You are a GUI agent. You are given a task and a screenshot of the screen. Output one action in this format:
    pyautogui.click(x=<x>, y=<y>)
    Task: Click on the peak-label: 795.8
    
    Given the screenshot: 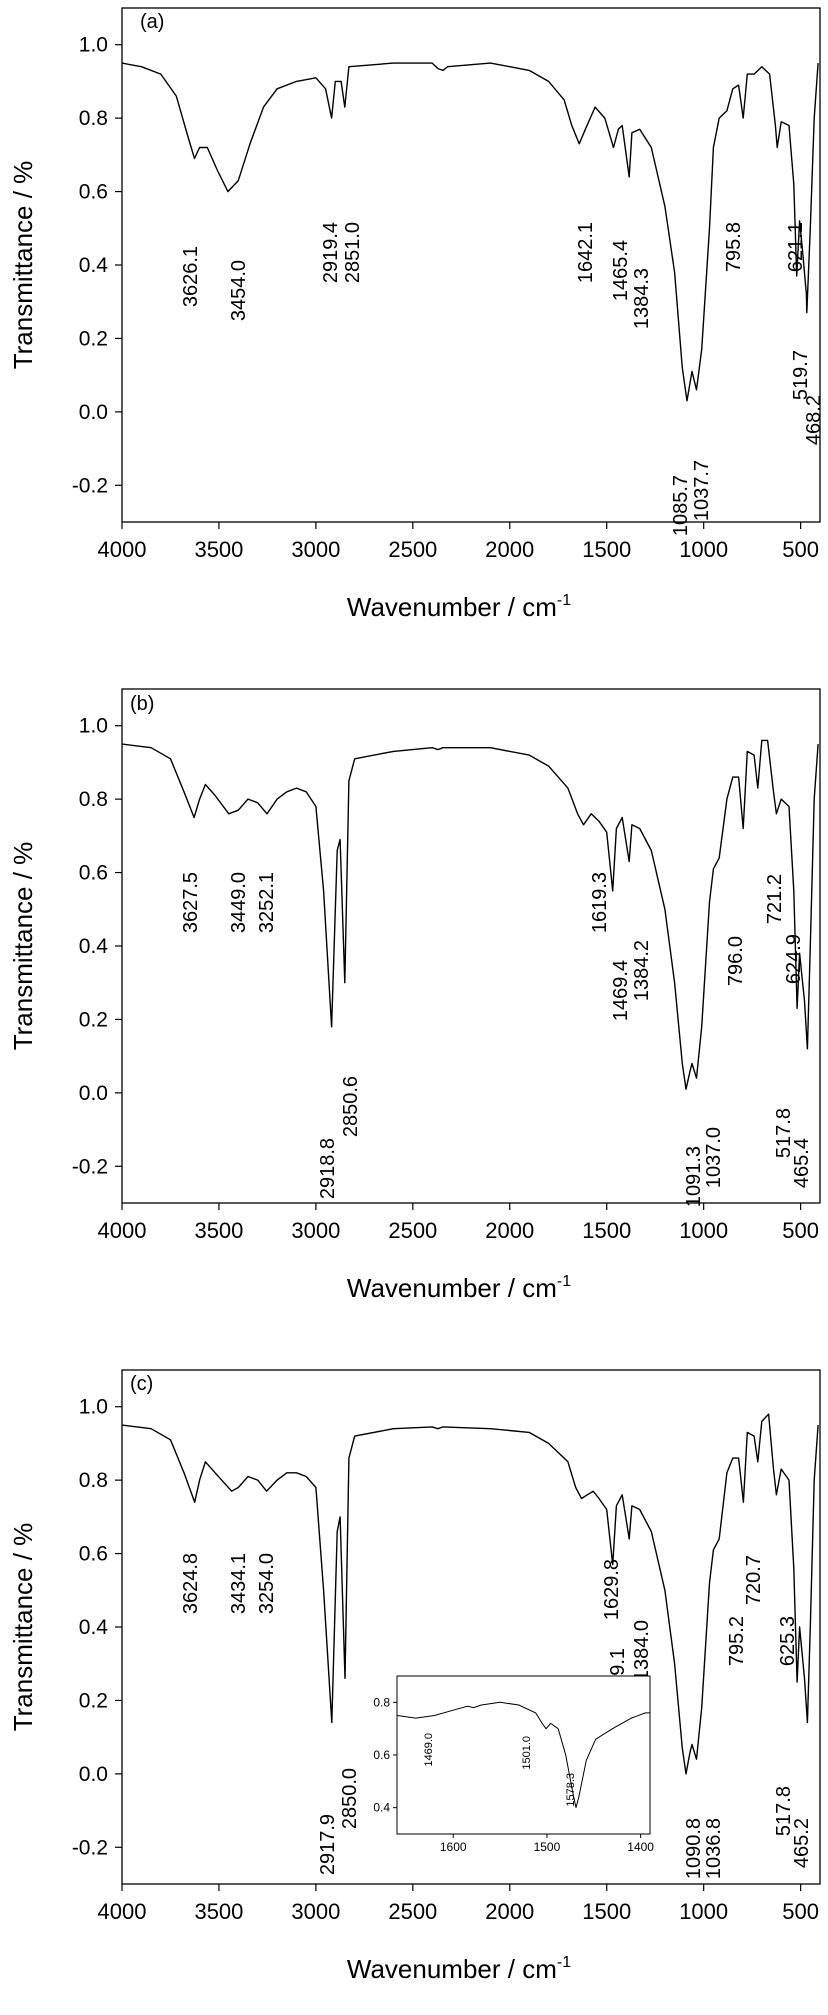 What is the action you would take?
    pyautogui.click(x=734, y=247)
    